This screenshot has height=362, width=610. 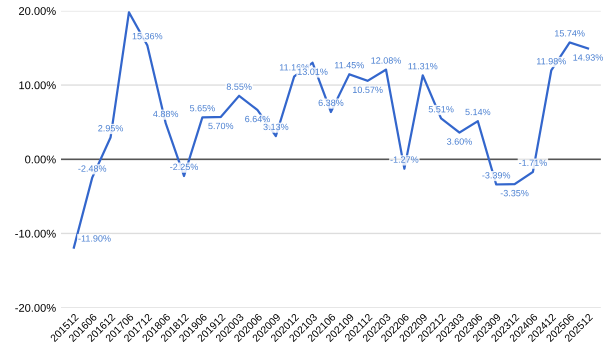 I want to click on y-tick-label: 10.00%, so click(x=37, y=85).